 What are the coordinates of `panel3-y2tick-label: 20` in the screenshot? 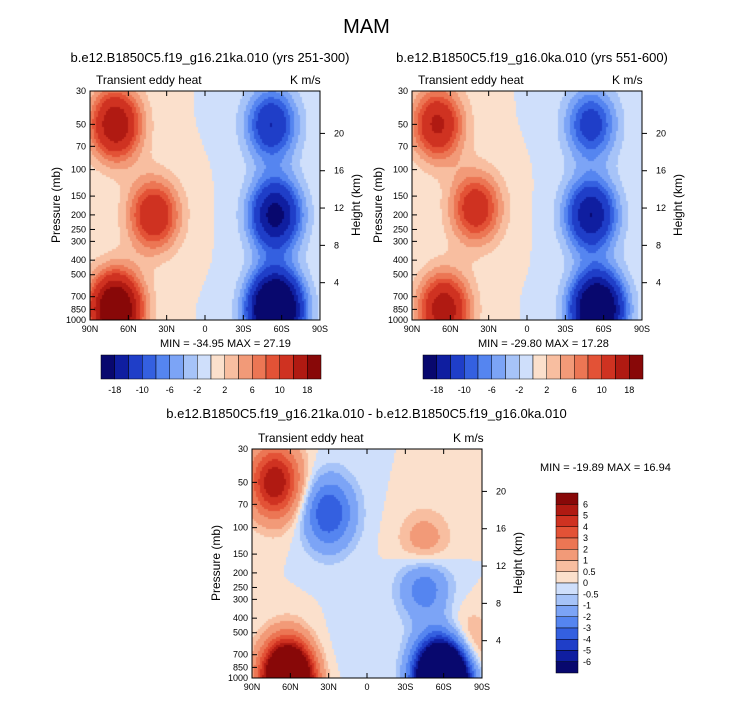 It's located at (501, 491).